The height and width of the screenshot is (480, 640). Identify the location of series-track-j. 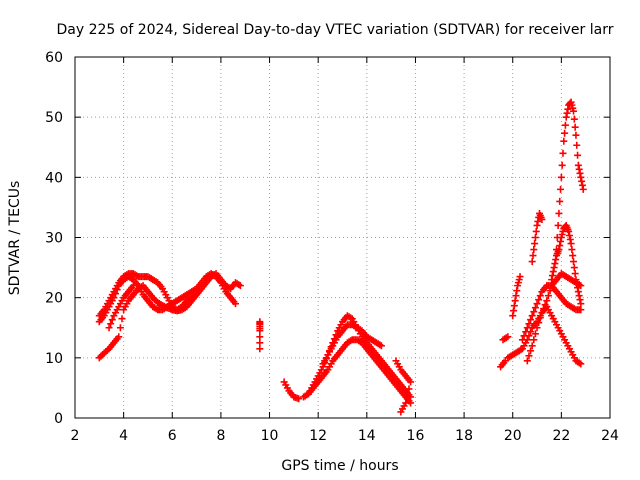
(352, 344).